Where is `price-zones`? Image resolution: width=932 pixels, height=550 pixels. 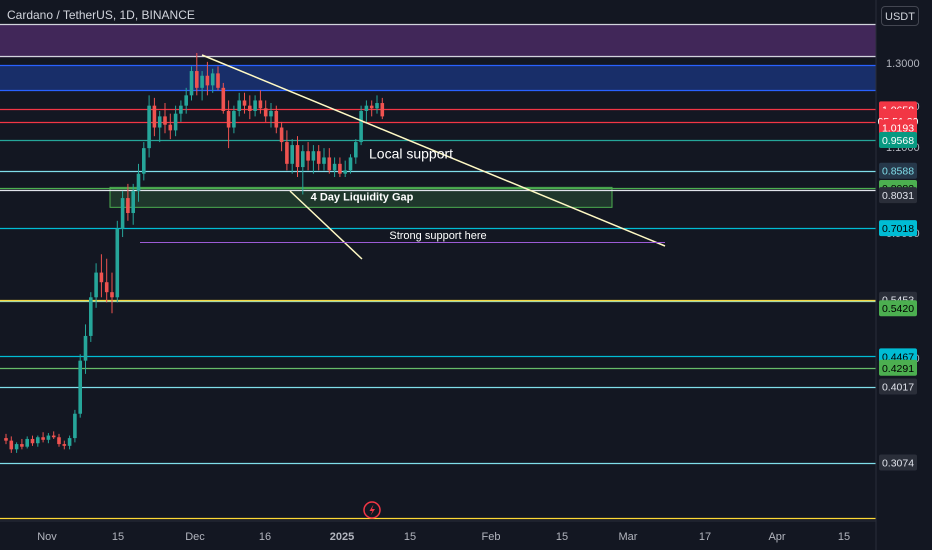
price-zones is located at coordinates (438, 57).